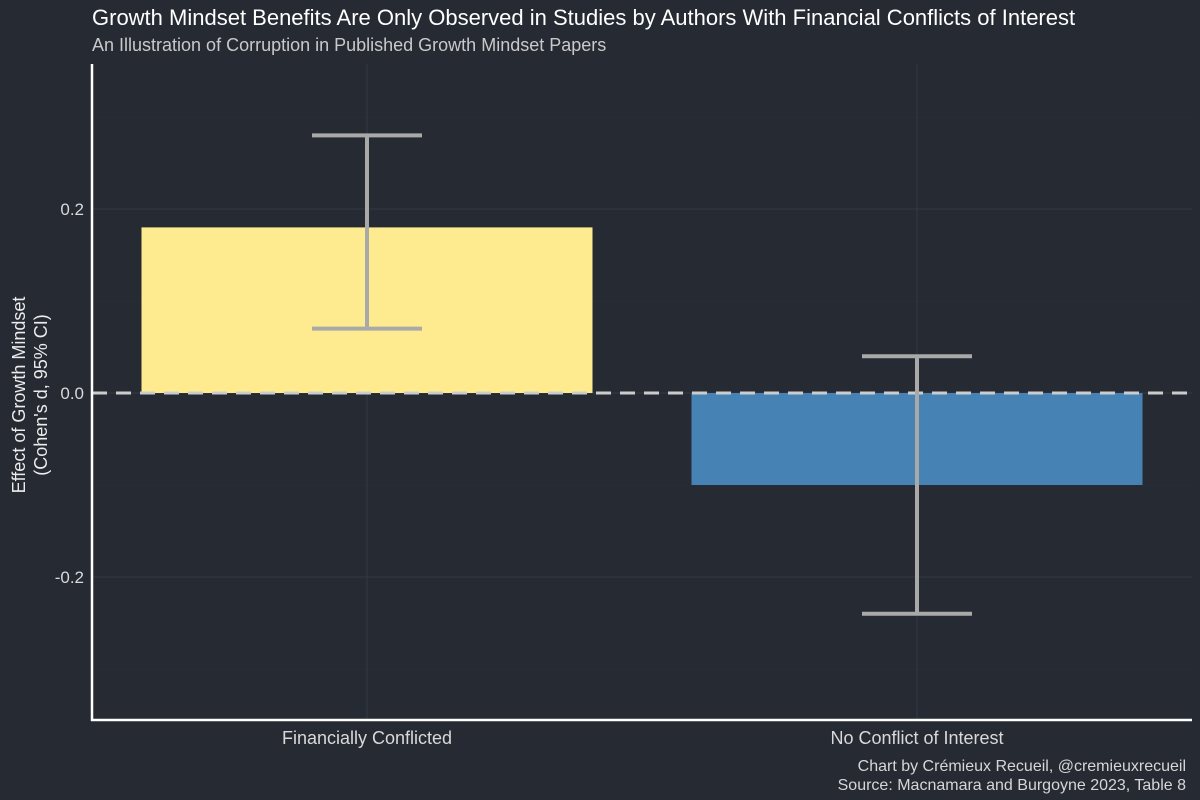 The height and width of the screenshot is (800, 1200). I want to click on y-axis-label-line2: (Cohen's d, 95% CI), so click(41, 395).